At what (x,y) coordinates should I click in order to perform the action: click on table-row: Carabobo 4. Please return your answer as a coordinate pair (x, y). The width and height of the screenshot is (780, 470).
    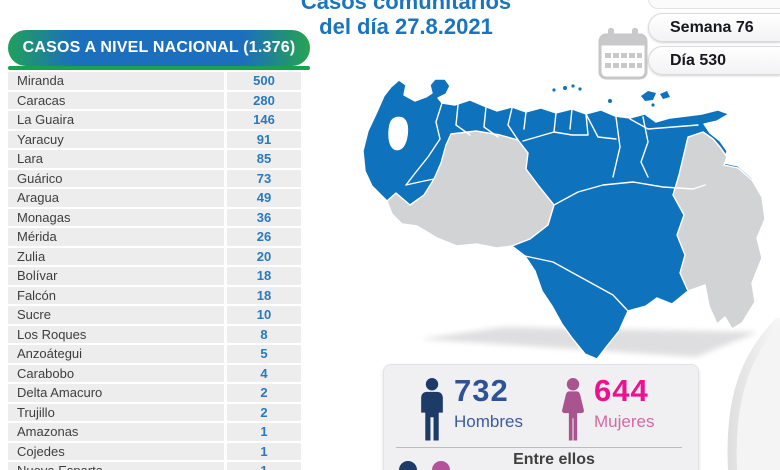
    Looking at the image, I should click on (159, 373).